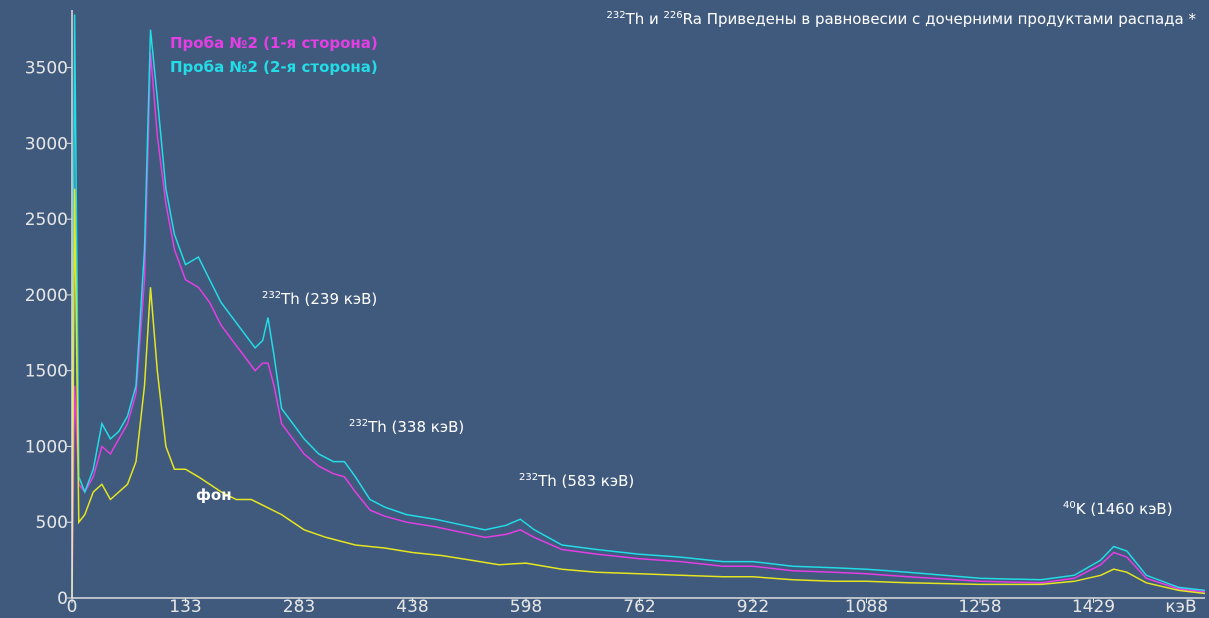 The width and height of the screenshot is (1209, 618). I want to click on x-tick-label: 0, so click(72, 605).